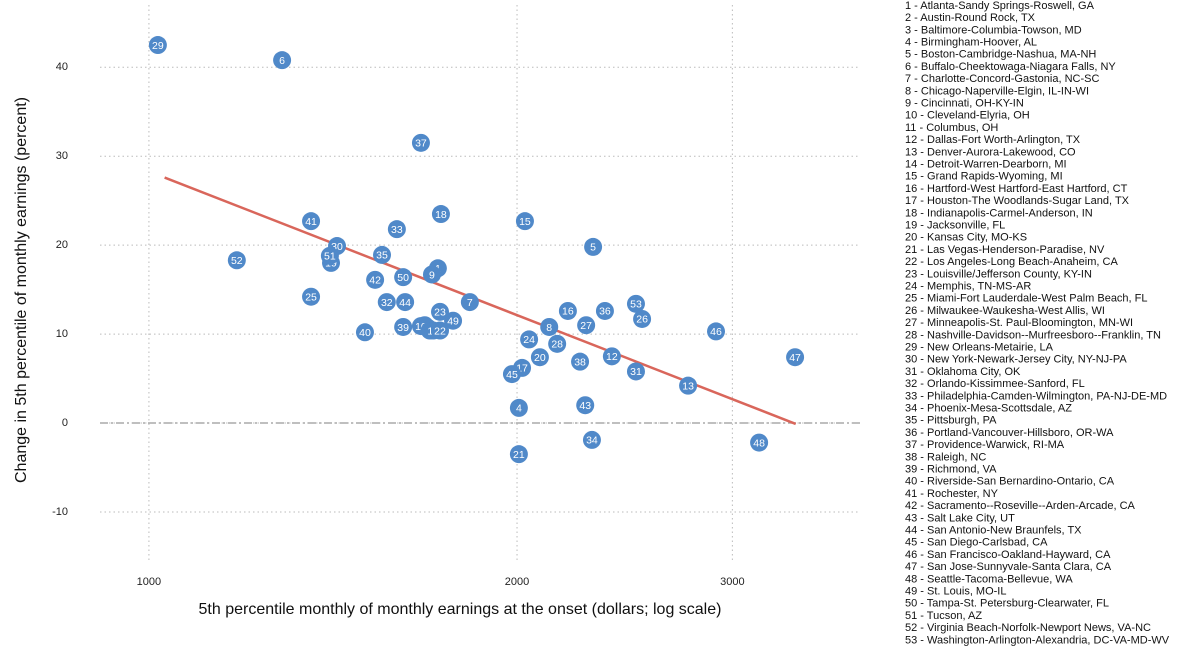 Image resolution: width=1202 pixels, height=663 pixels. I want to click on y-tick-label: -10, so click(60, 512).